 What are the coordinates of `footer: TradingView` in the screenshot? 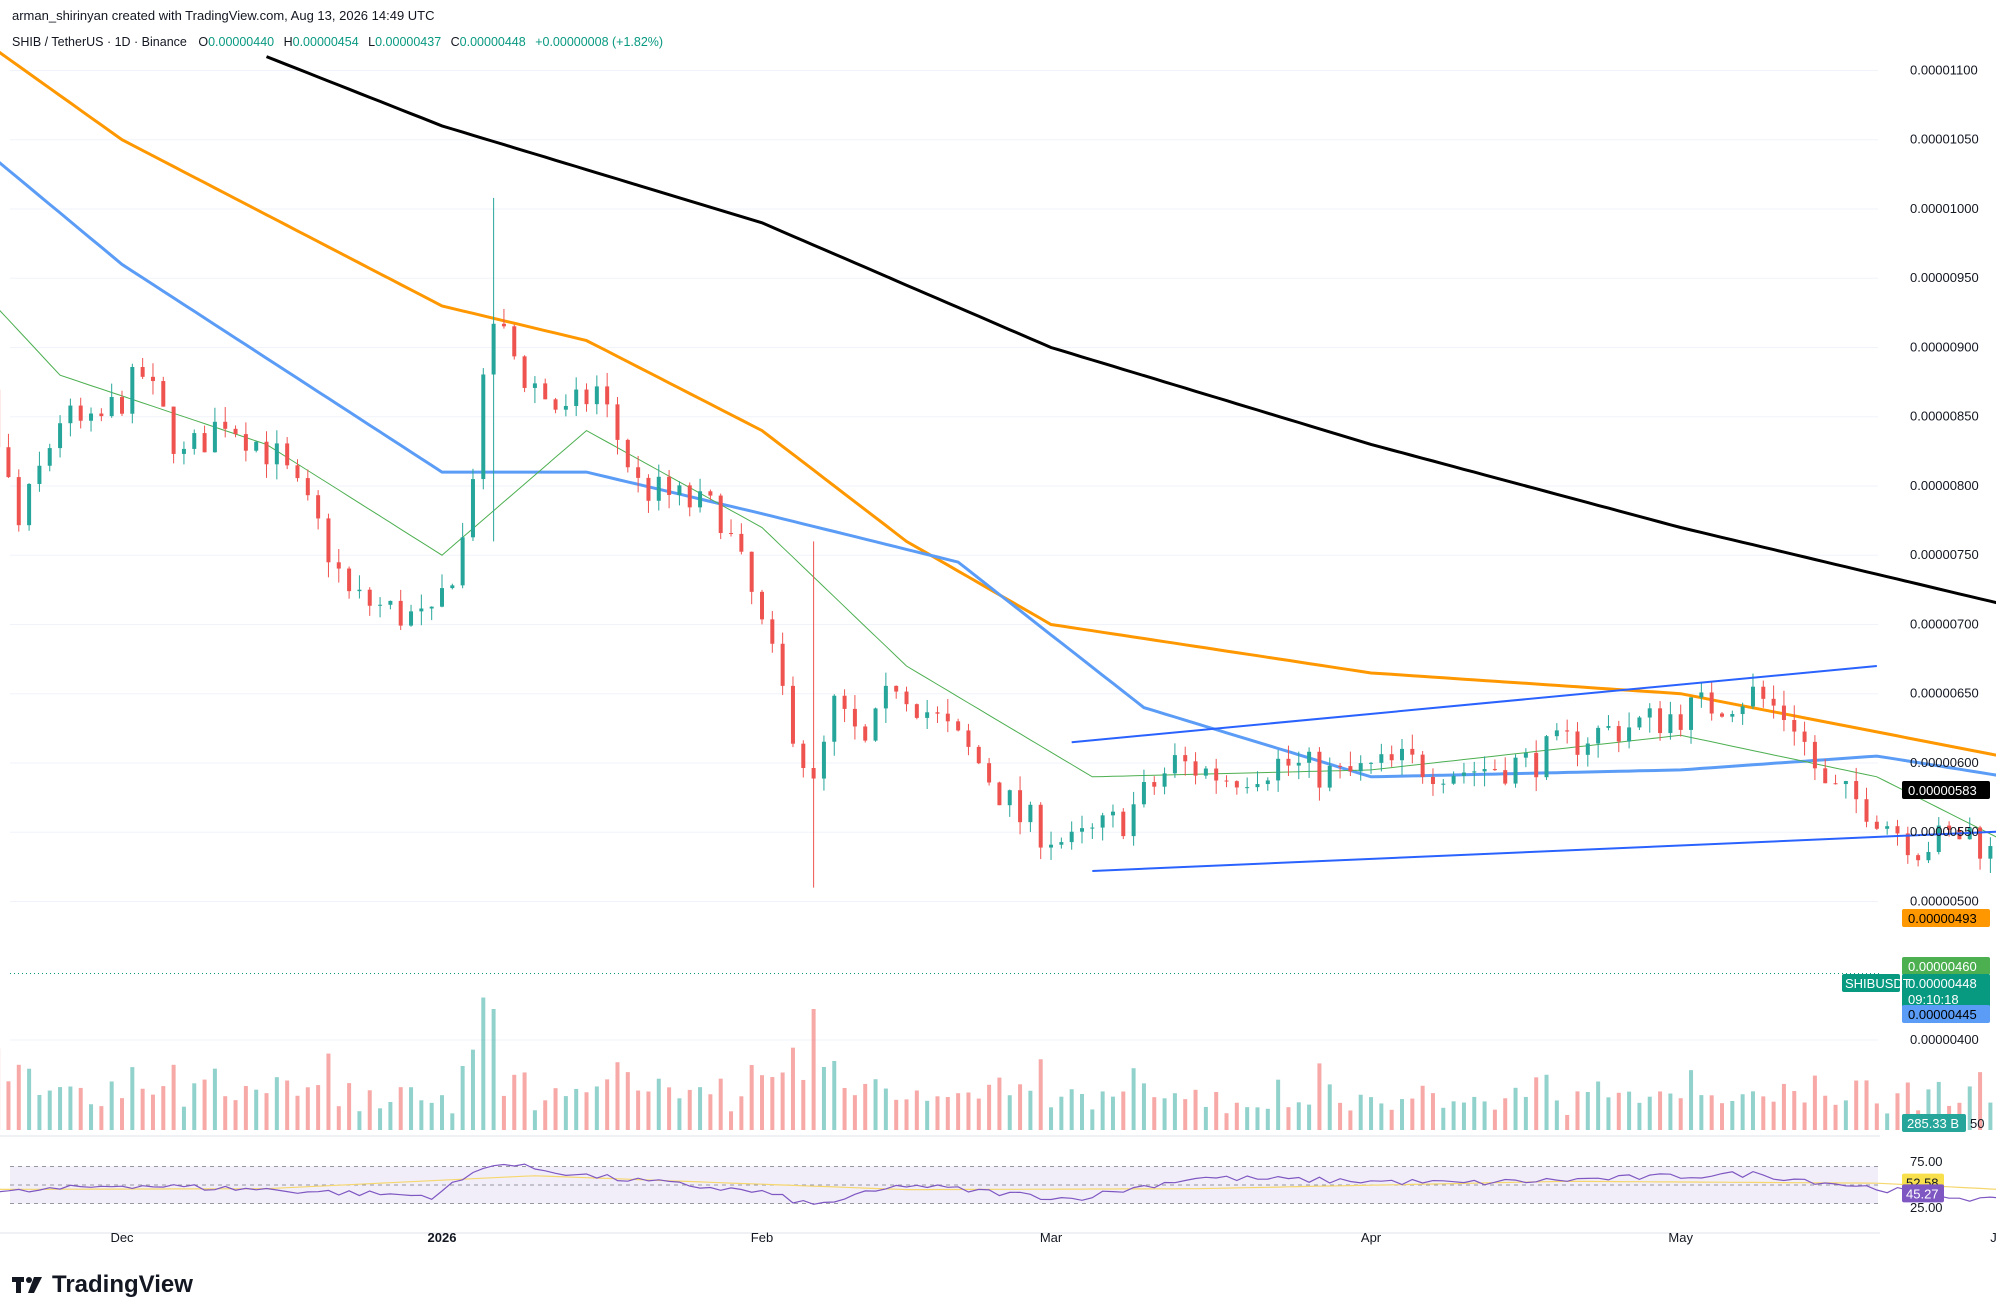 It's located at (102, 1285).